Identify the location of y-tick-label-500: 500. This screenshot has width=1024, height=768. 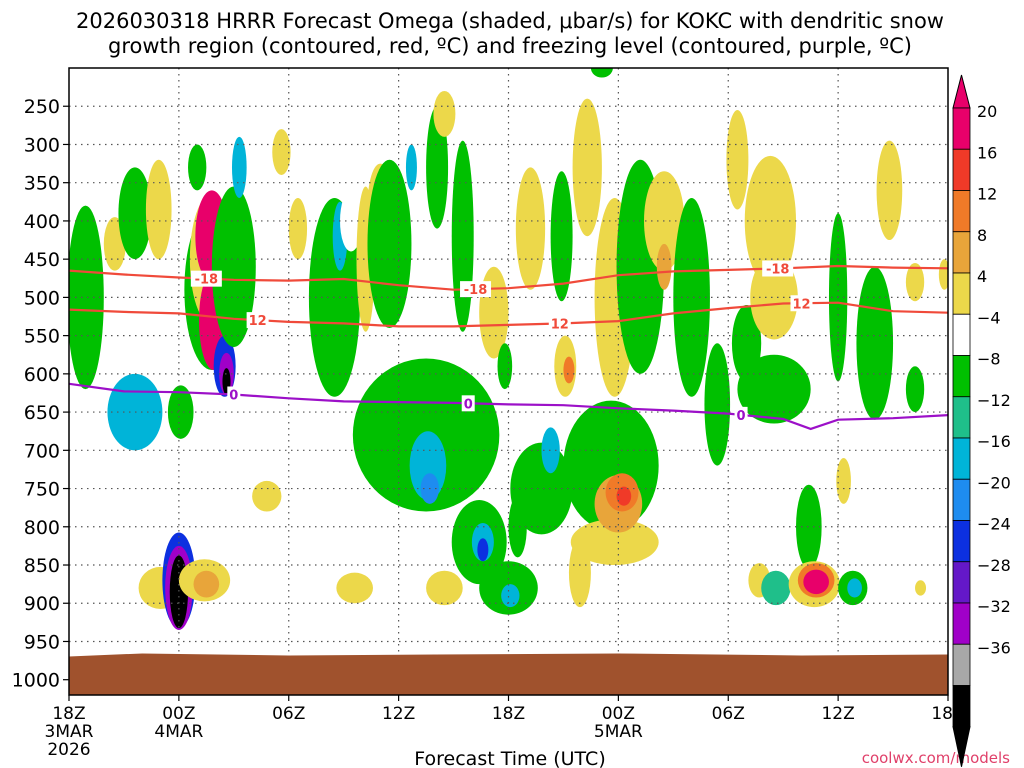
(42, 298).